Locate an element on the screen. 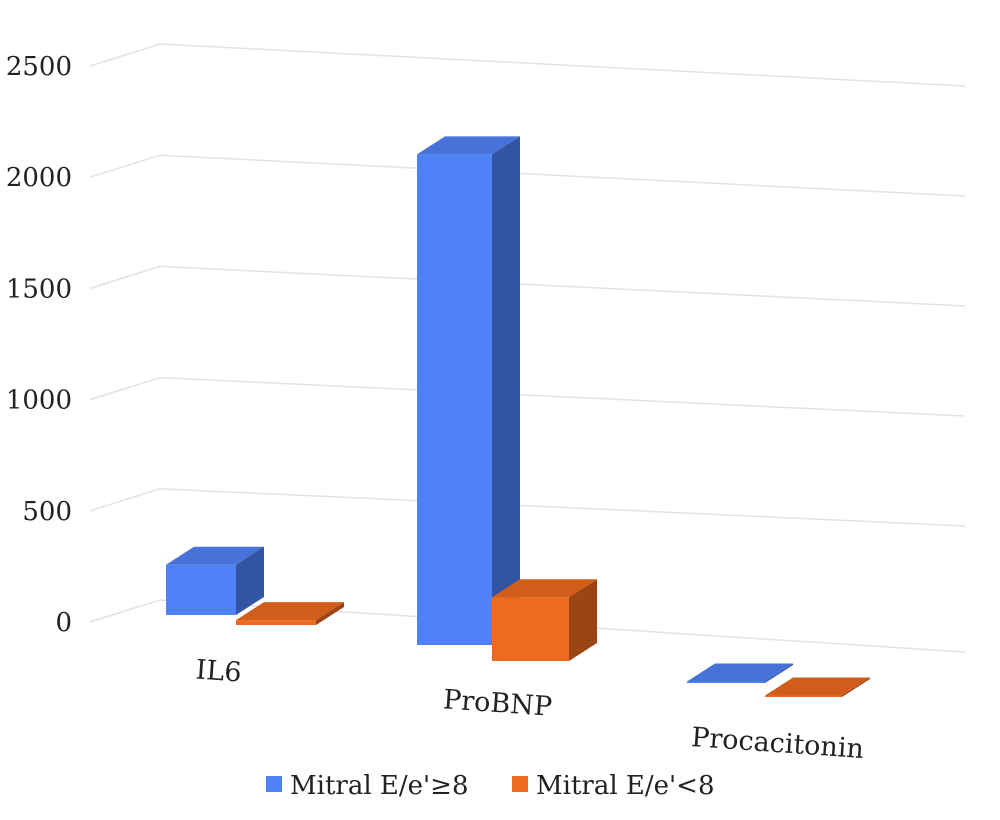  y-tick-label: 1500 is located at coordinates (39, 289).